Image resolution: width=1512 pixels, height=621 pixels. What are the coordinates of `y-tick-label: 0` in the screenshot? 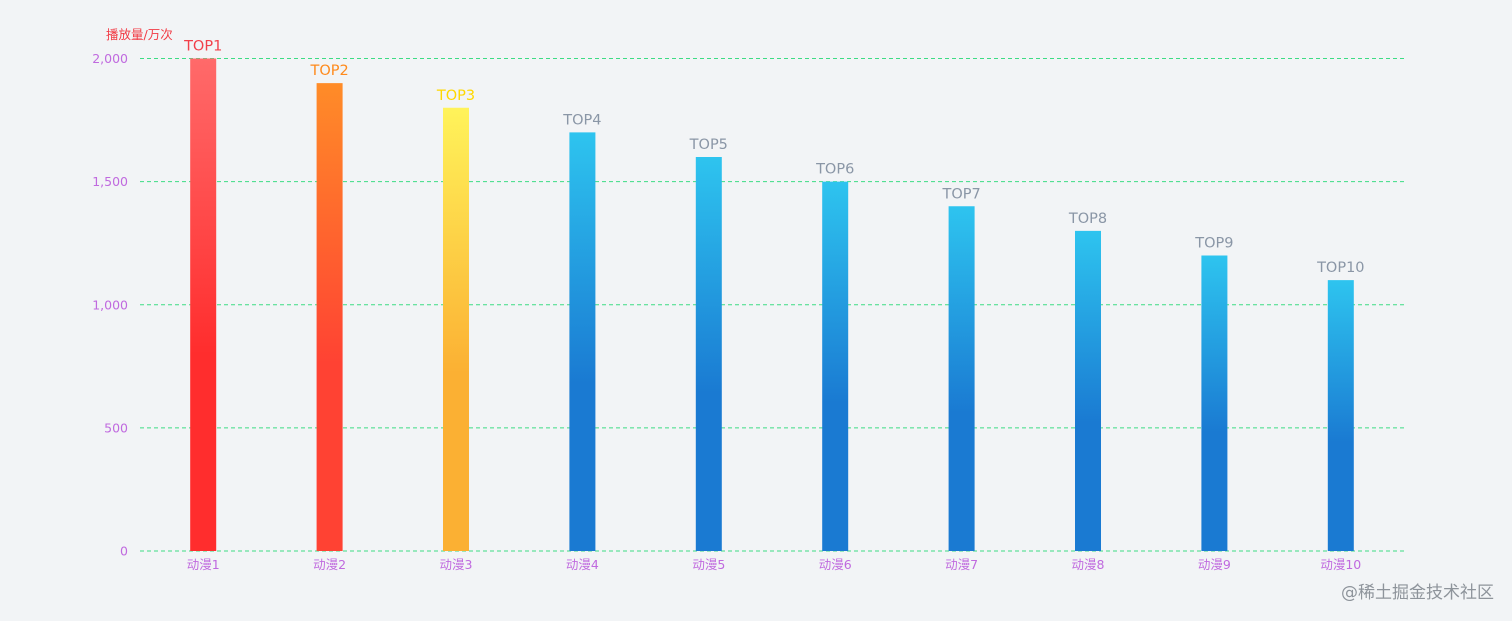 It's located at (124, 551).